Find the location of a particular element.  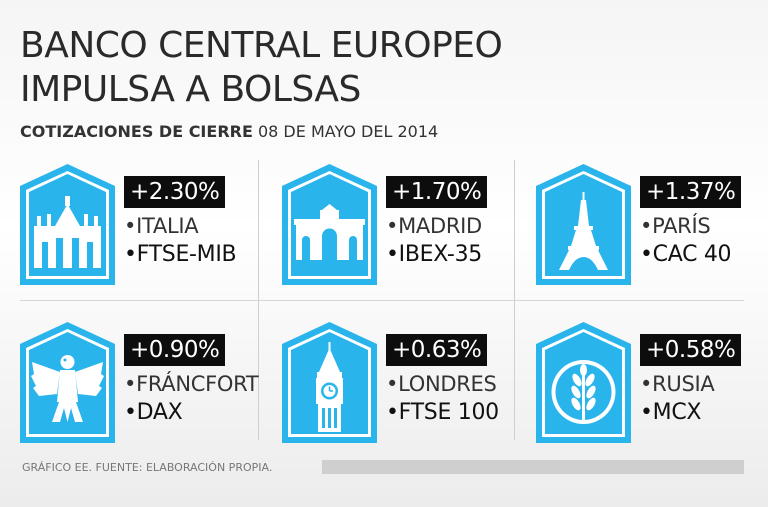

milan-cathedral-icon is located at coordinates (67, 224).